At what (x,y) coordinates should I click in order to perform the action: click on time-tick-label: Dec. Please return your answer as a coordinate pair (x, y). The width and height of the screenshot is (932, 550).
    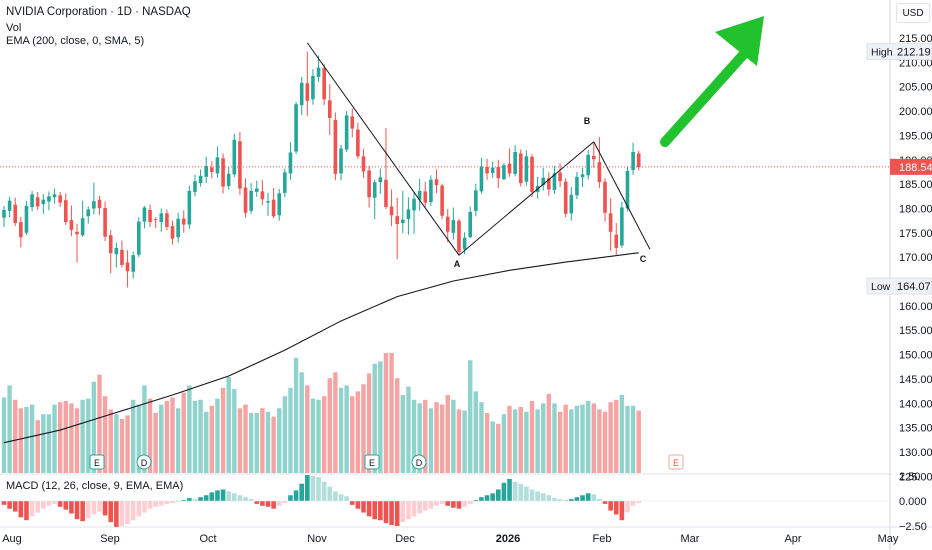
    Looking at the image, I should click on (405, 539).